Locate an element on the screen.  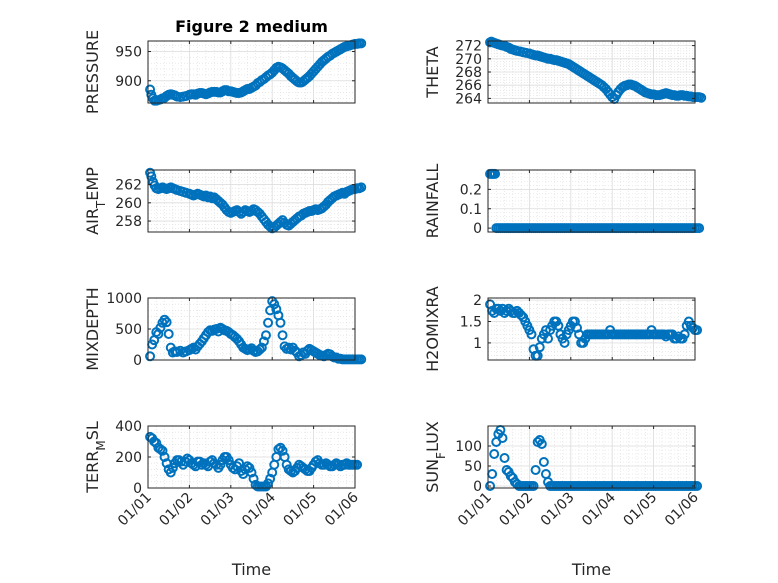
y-tick-label: 100 is located at coordinates (468, 447).